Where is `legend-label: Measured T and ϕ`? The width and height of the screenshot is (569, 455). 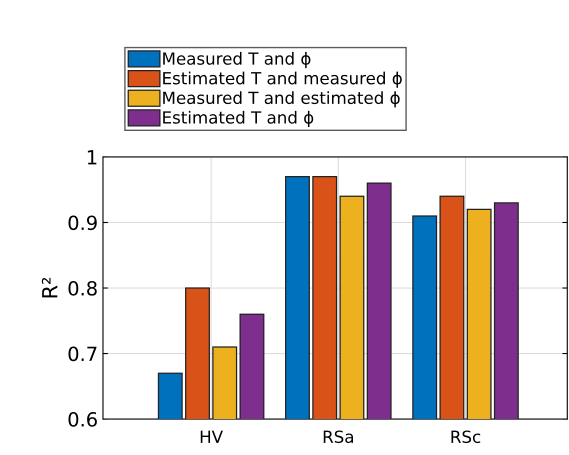 legend-label: Measured T and ϕ is located at coordinates (236, 60).